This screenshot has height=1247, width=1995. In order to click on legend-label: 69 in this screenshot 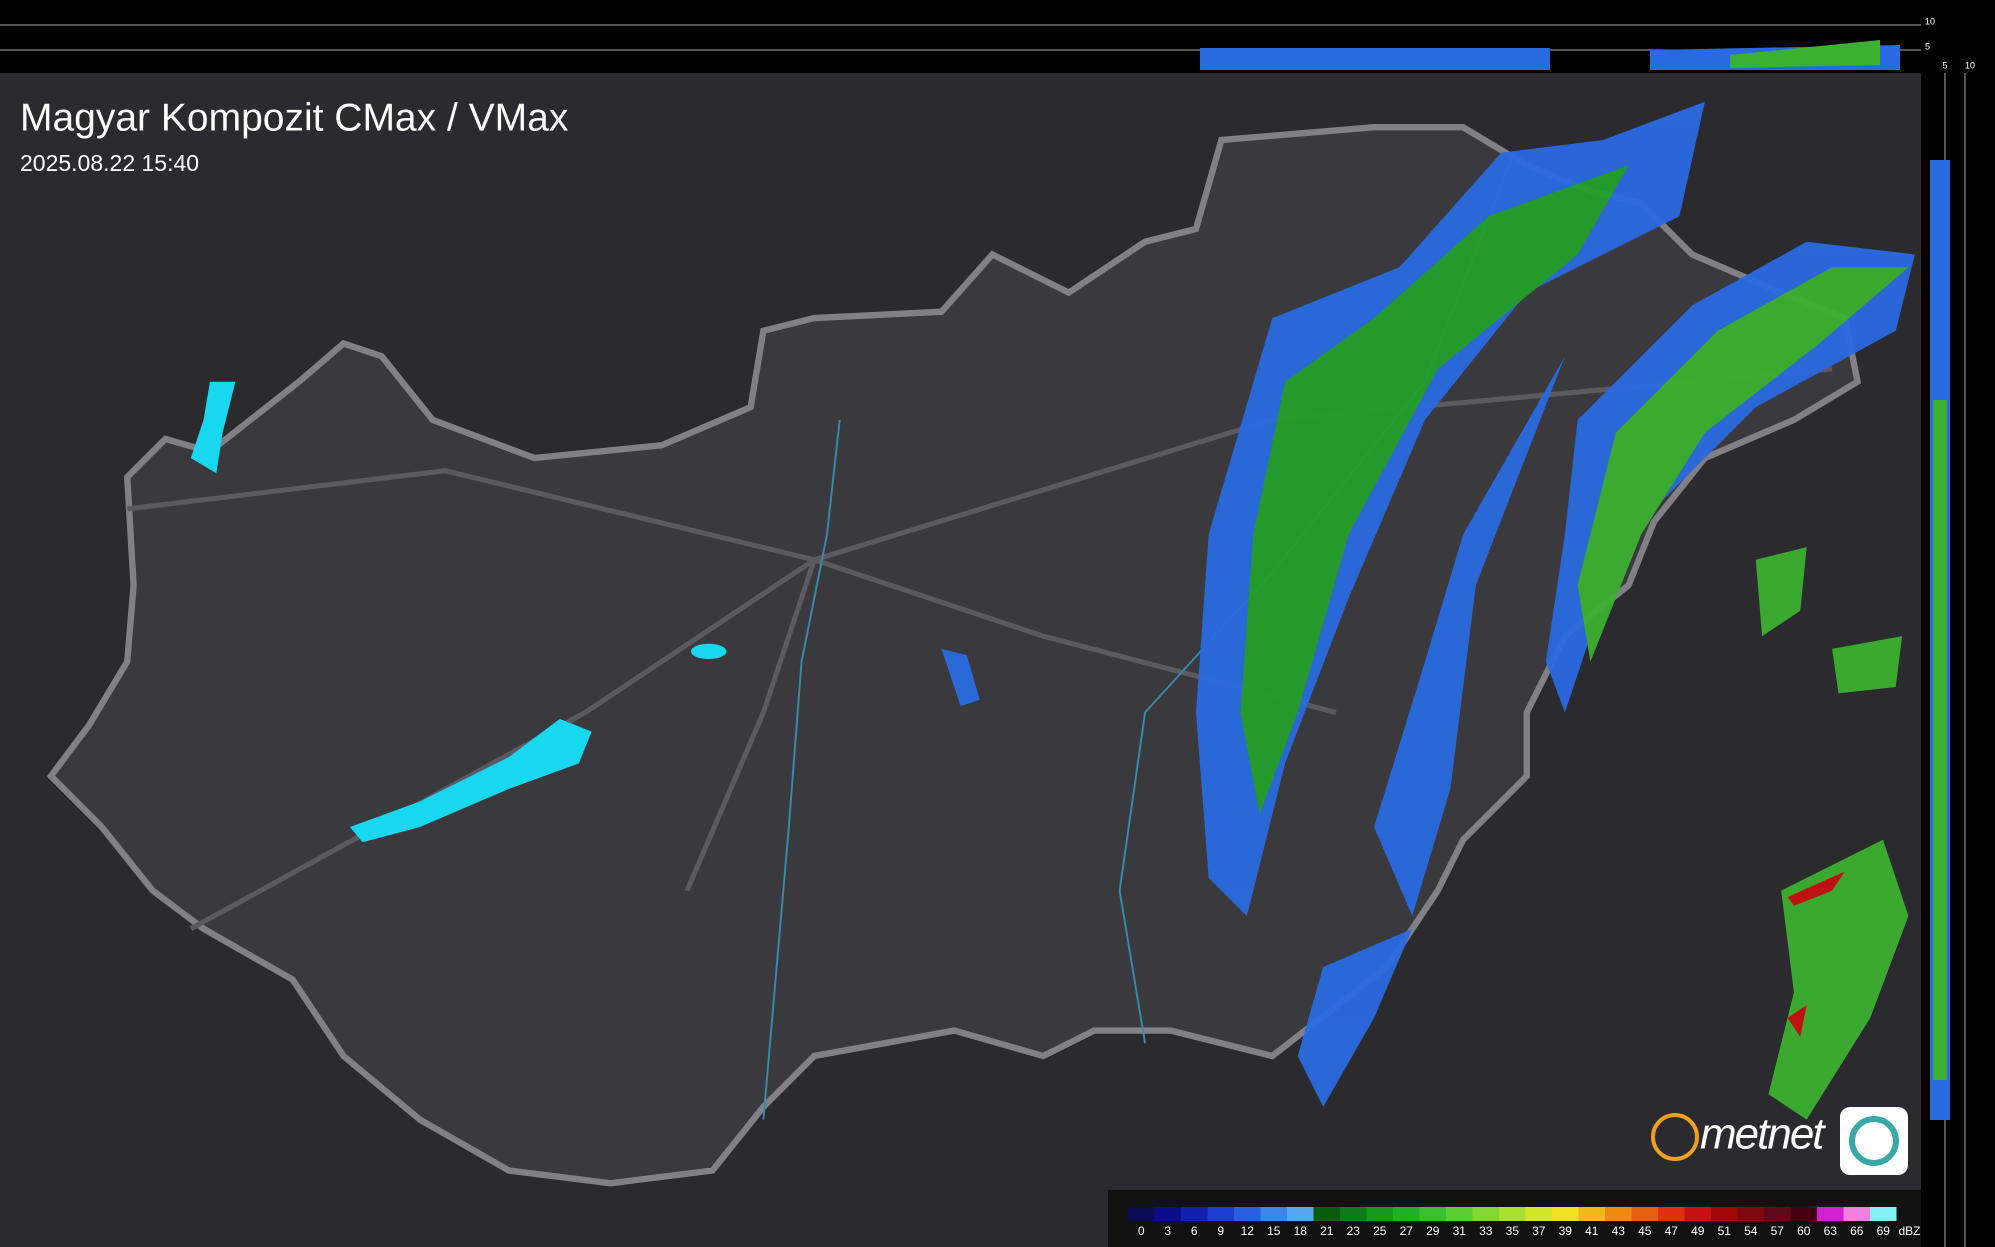, I will do `click(1884, 1231)`.